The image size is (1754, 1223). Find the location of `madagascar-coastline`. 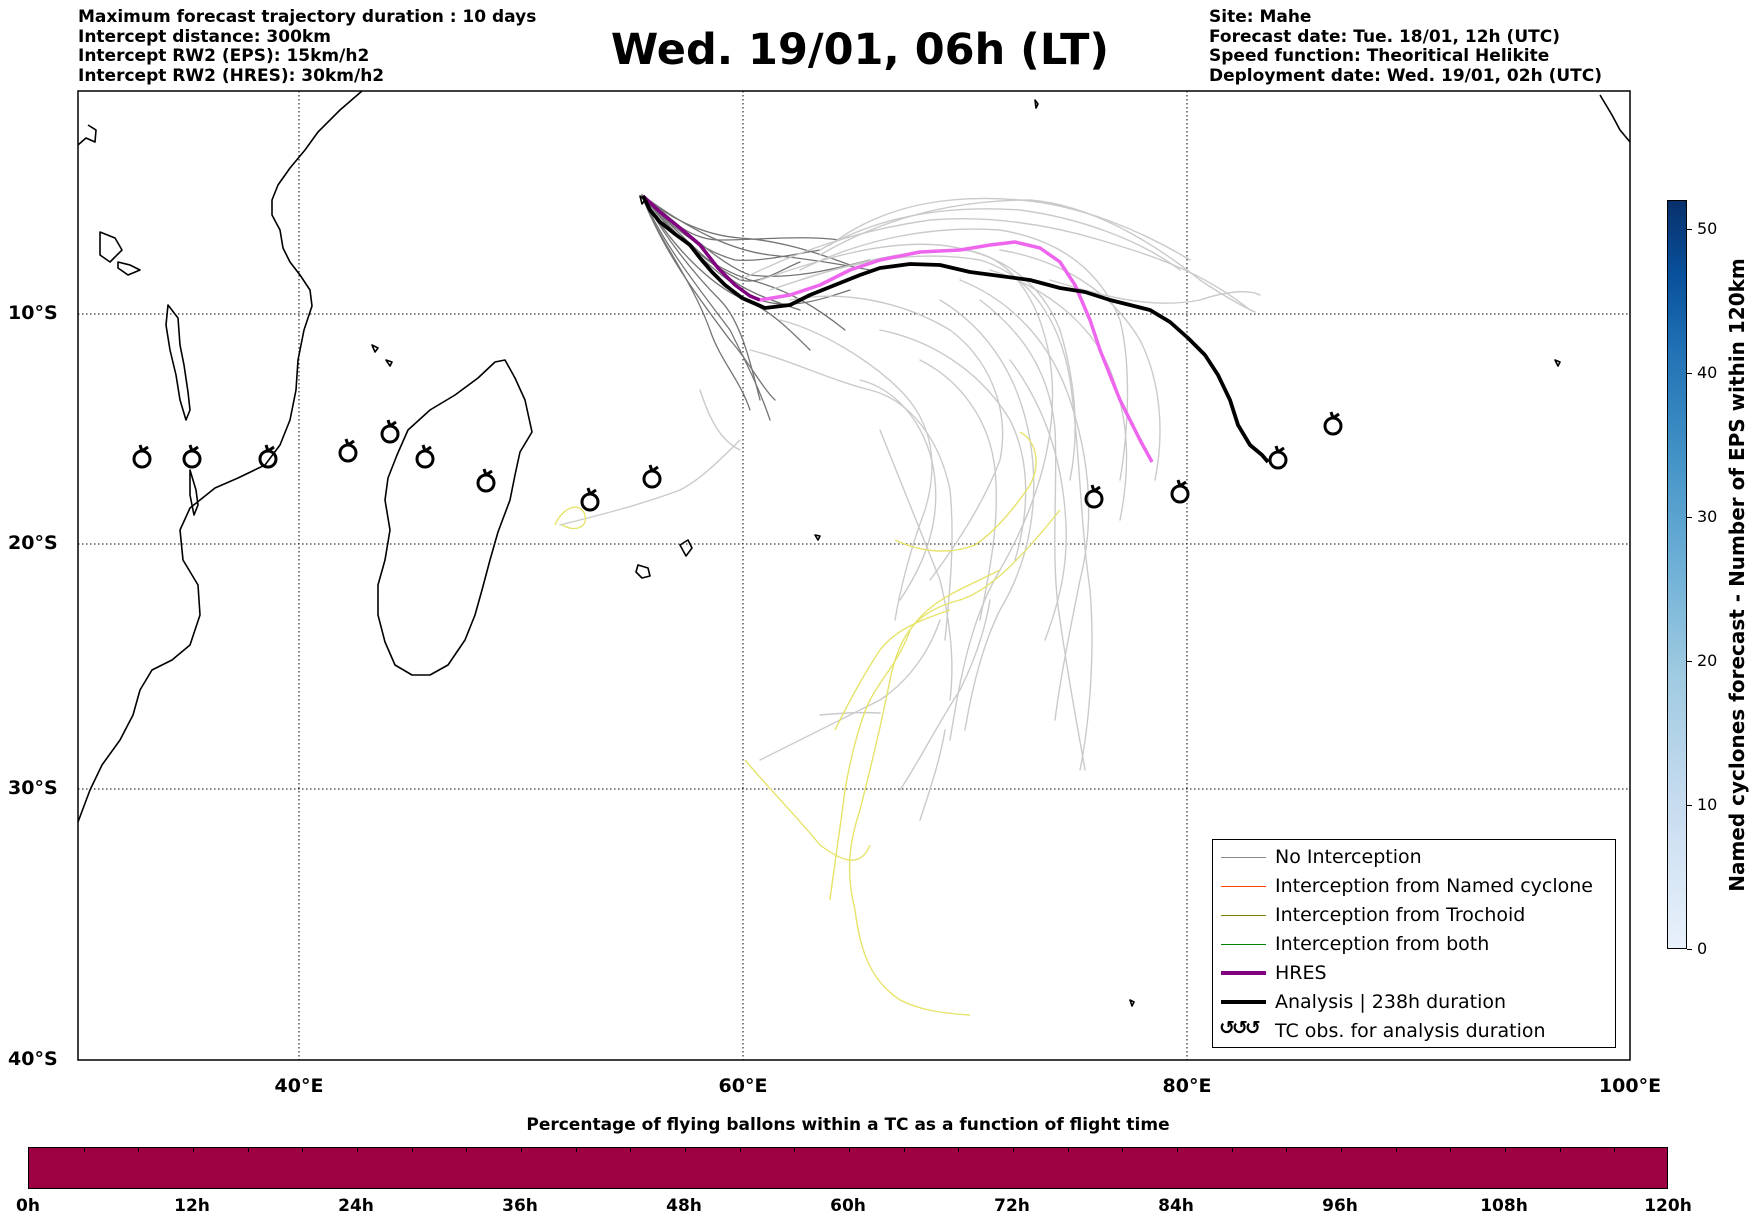

madagascar-coastline is located at coordinates (455, 517).